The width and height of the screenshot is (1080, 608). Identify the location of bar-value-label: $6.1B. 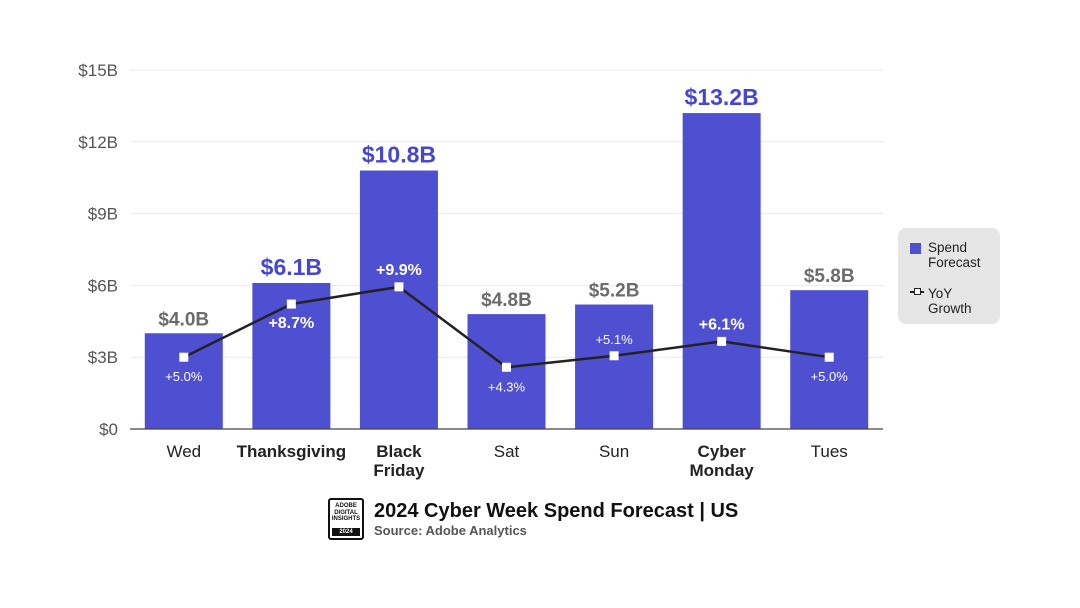
(291, 267).